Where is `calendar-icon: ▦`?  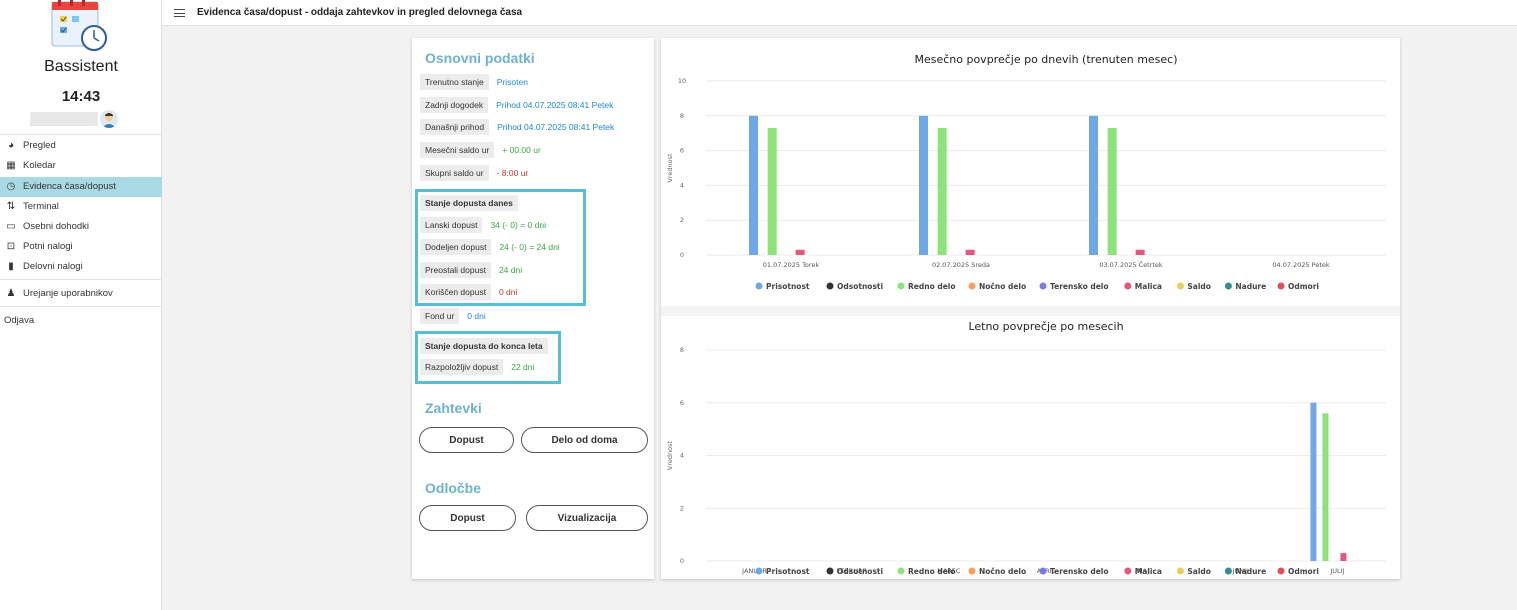
calendar-icon: ▦ is located at coordinates (11, 165).